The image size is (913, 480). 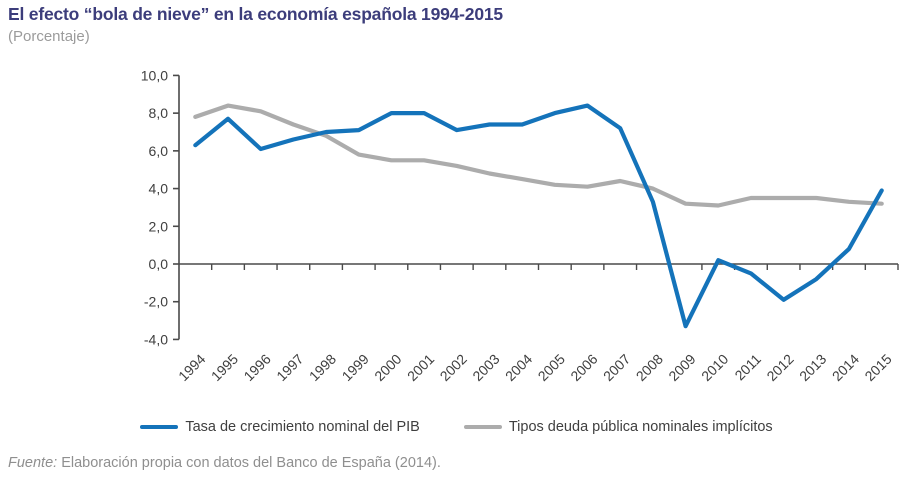 What do you see at coordinates (156, 339) in the screenshot?
I see `y-tick-label: -4,0` at bounding box center [156, 339].